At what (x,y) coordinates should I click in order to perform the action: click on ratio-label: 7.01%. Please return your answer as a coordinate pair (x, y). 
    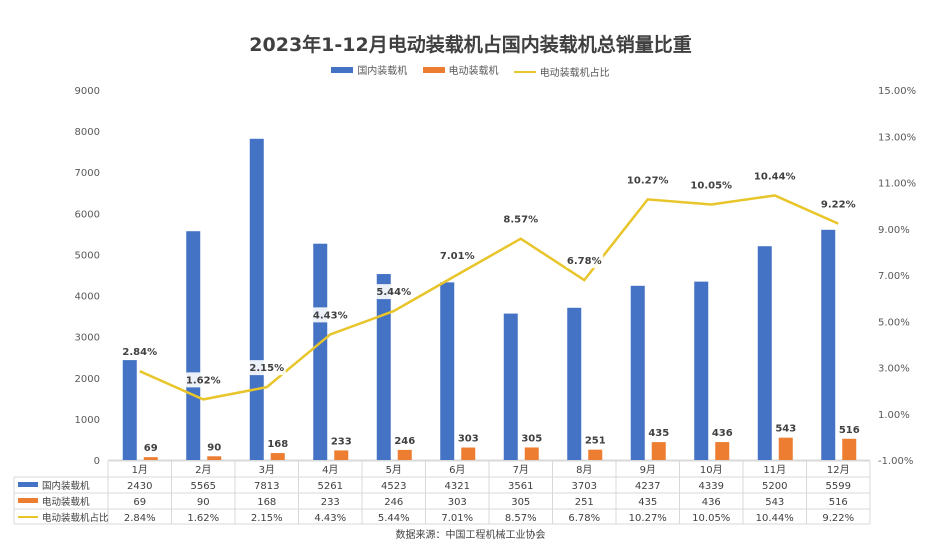
    Looking at the image, I should click on (457, 256).